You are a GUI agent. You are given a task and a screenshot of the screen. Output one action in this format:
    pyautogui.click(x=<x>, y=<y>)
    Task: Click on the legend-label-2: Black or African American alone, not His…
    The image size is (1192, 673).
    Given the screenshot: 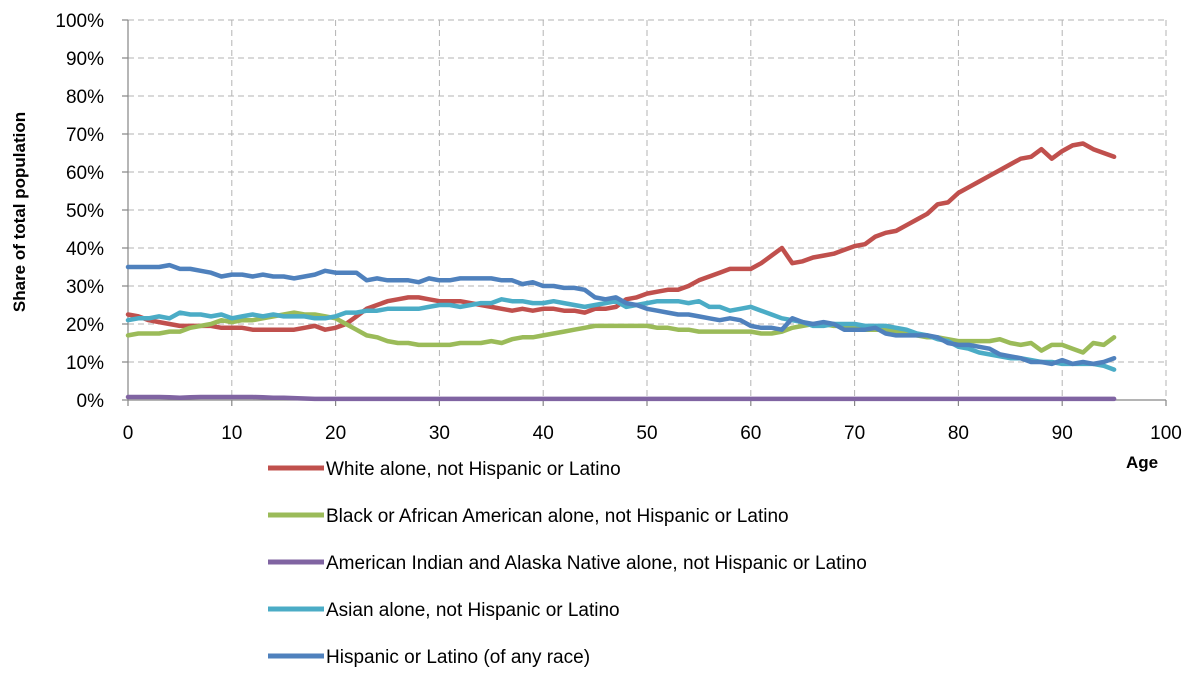 What is the action you would take?
    pyautogui.click(x=557, y=516)
    